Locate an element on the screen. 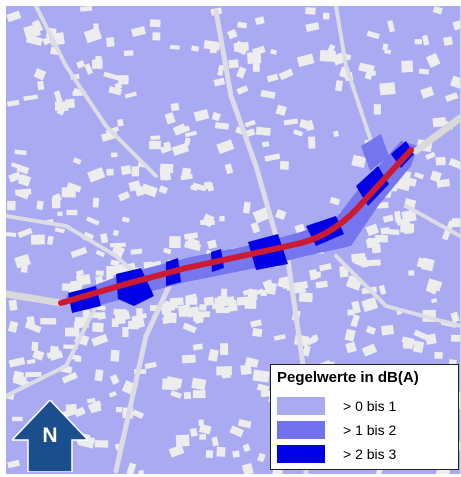 This screenshot has height=477, width=461. legend-title: Pegelwerte in dB(A) is located at coordinates (348, 377).